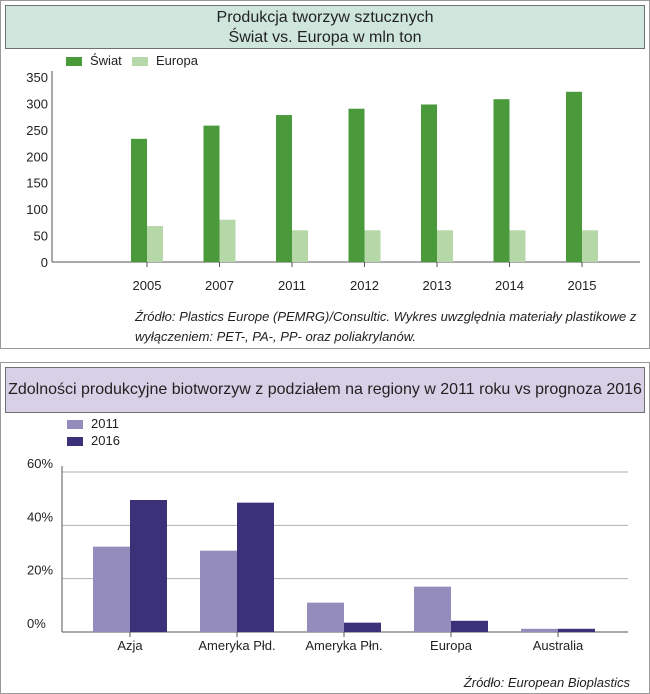  Describe the element at coordinates (546, 682) in the screenshot. I see `bottom-chart-source: Źródło: European Bioplastics` at that location.